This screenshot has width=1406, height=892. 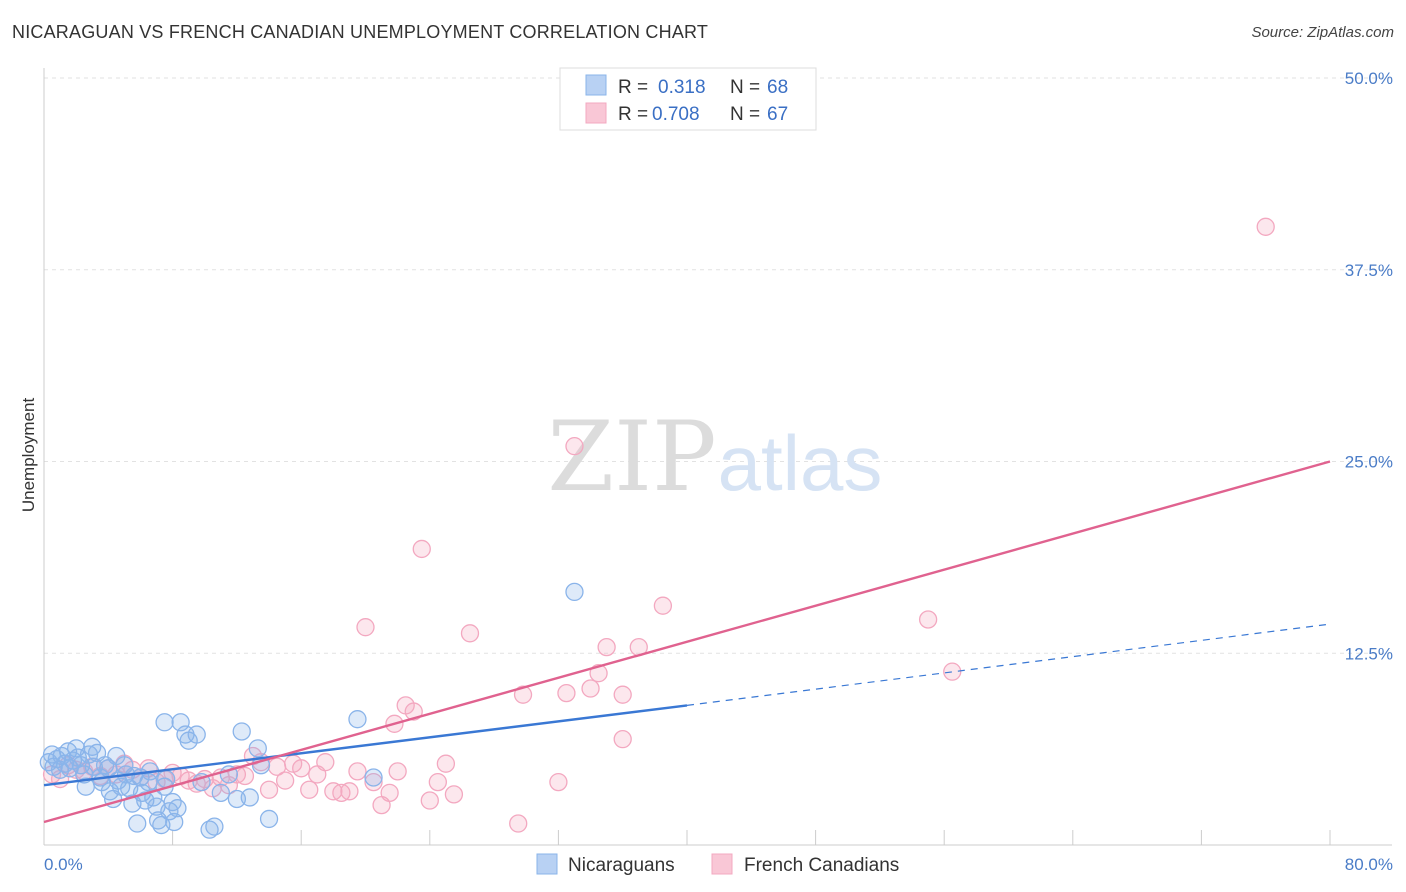 What do you see at coordinates (621, 865) in the screenshot?
I see `legend-bottom-label-nicaraguans: Nicaraguans` at bounding box center [621, 865].